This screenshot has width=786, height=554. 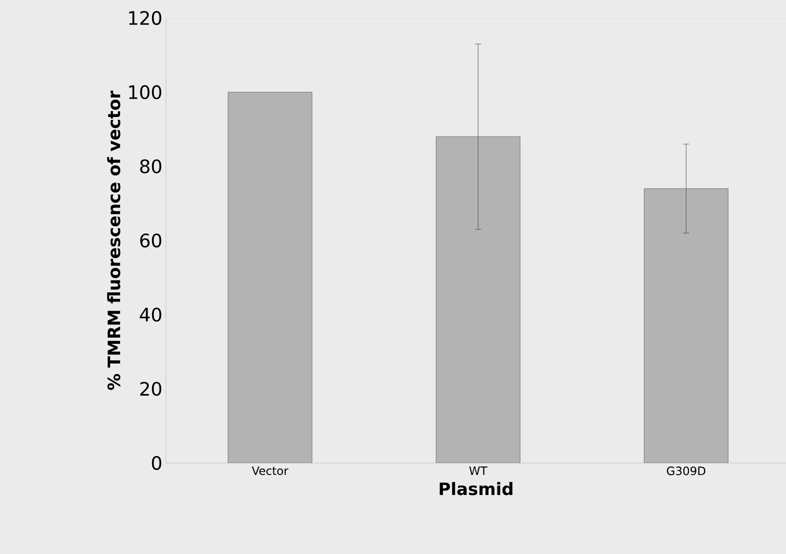 I want to click on y-tick-label: 80, so click(x=151, y=166).